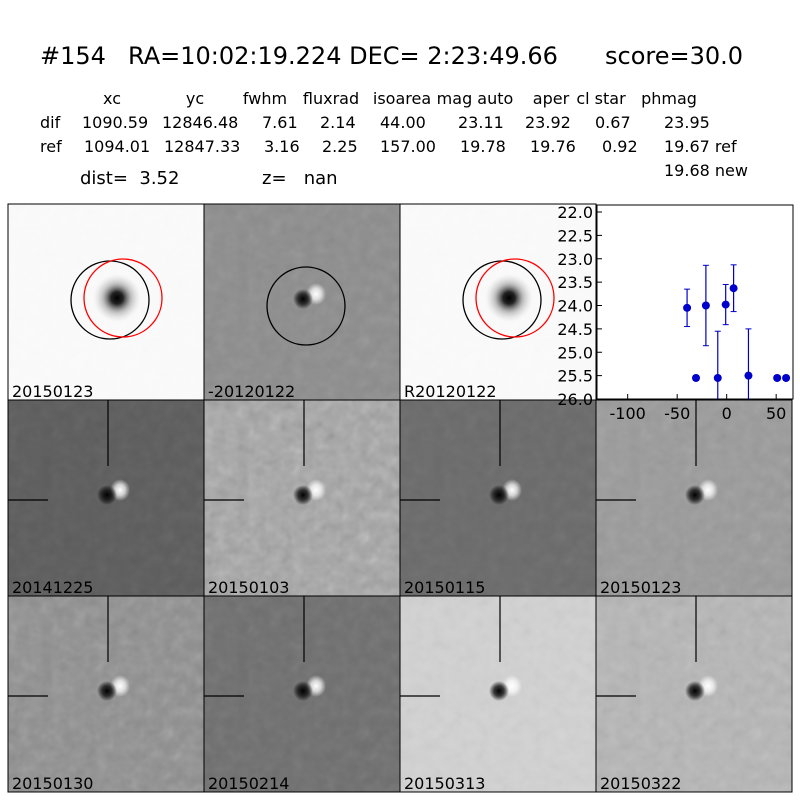 This screenshot has height=800, width=800. Describe the element at coordinates (402, 98) in the screenshot. I see `column-header: isoarea` at that location.